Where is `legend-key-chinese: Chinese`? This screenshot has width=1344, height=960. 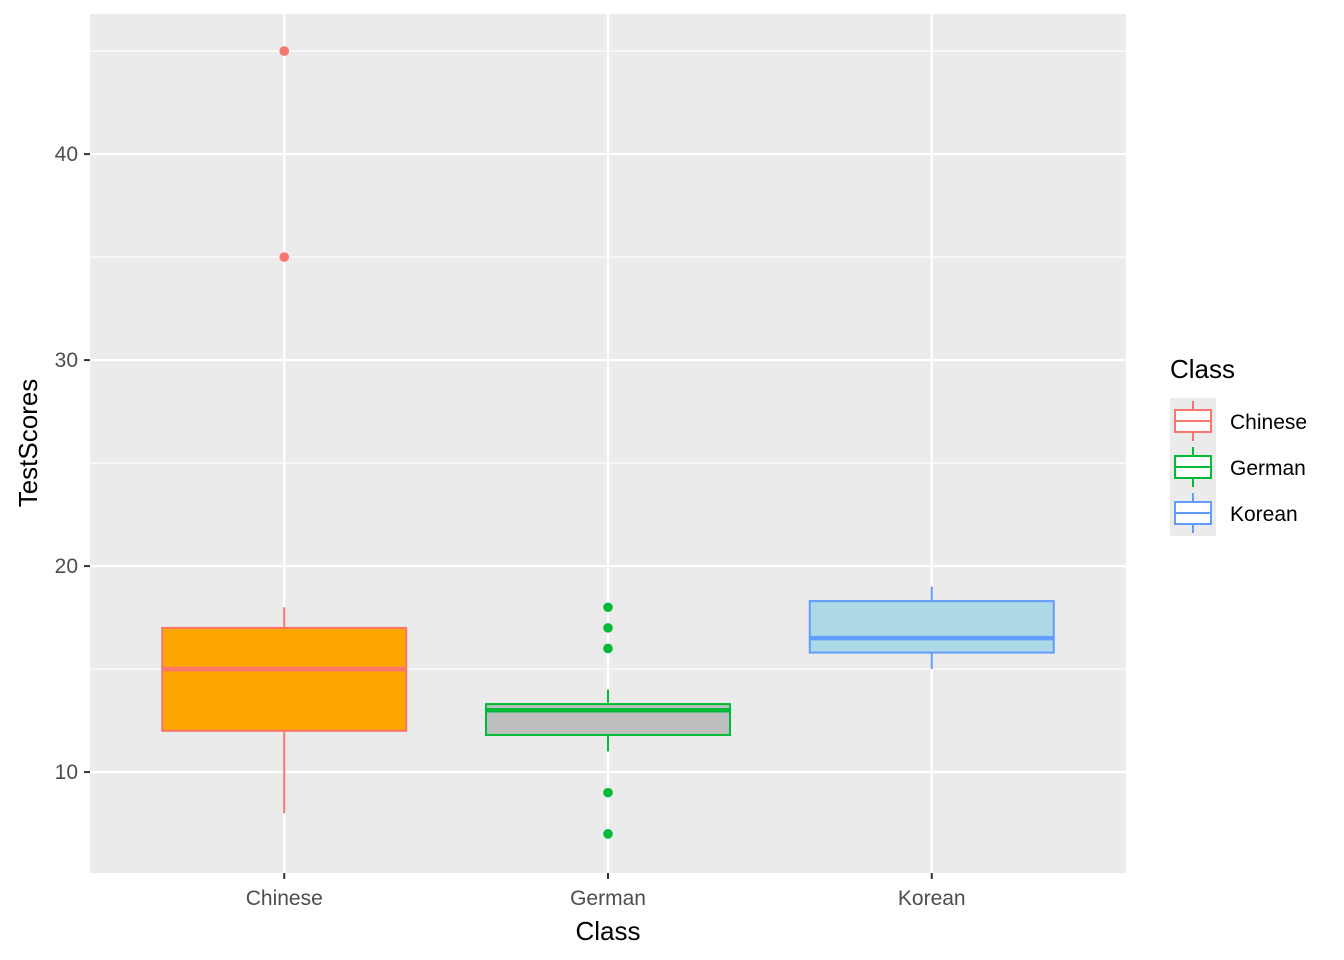 legend-key-chinese: Chinese is located at coordinates (1240, 421).